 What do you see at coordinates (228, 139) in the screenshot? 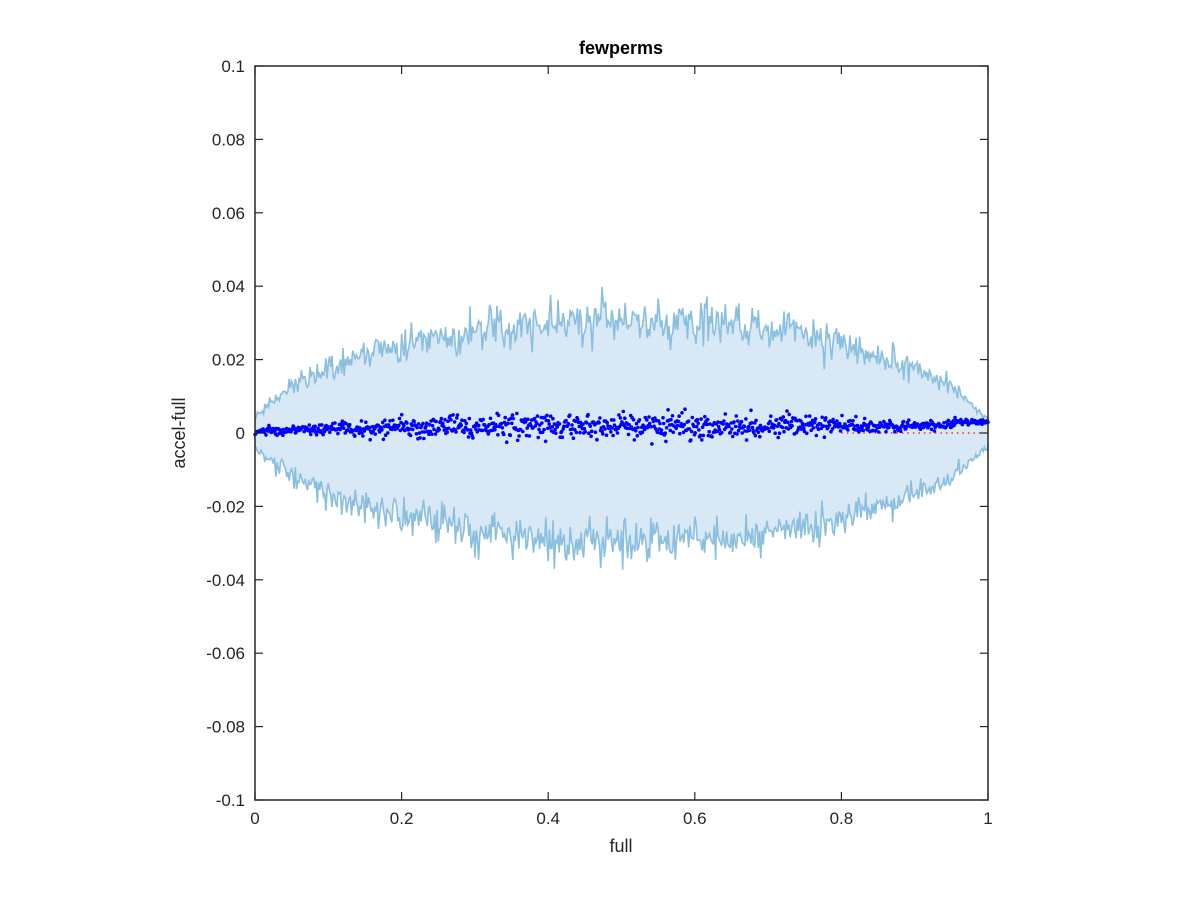
I see `y-tick-label: 0.08` at bounding box center [228, 139].